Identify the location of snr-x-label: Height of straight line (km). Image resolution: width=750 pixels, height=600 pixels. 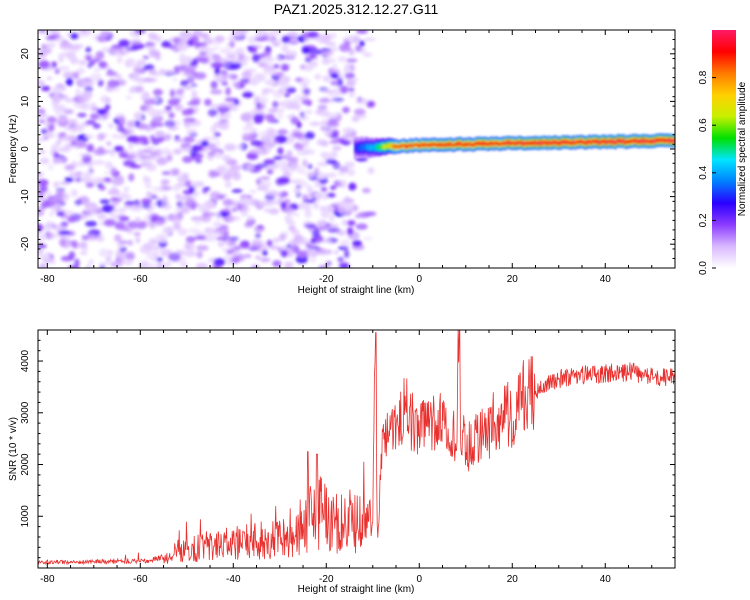
(356, 589).